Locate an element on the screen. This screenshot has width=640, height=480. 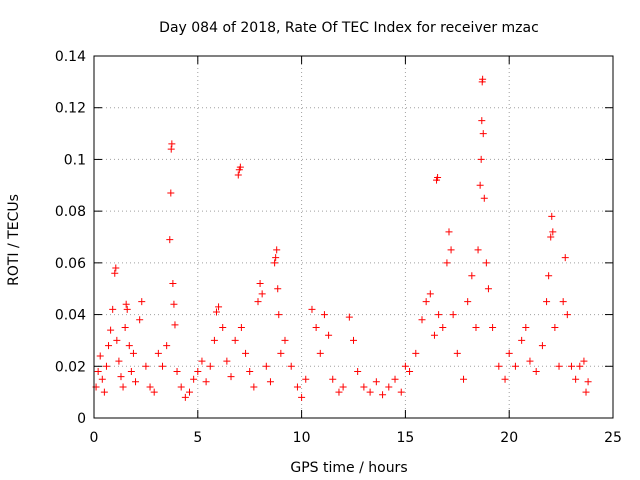
y-tick-label: 0.04 is located at coordinates (70, 316).